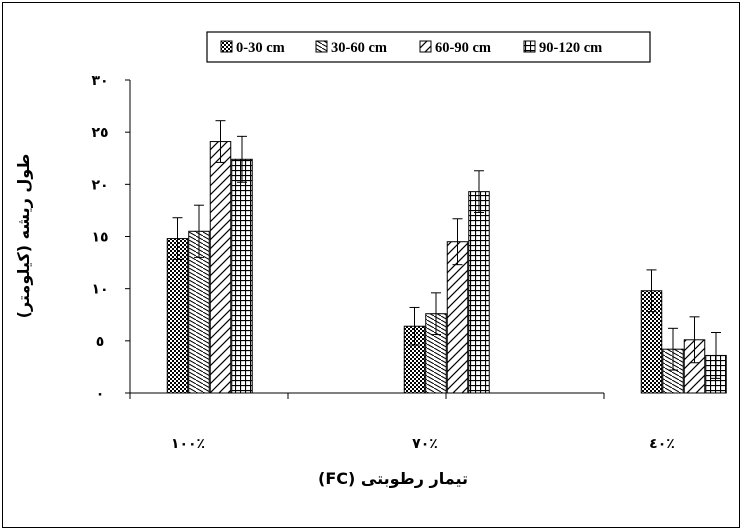  Describe the element at coordinates (662, 444) in the screenshot. I see `x-tick-label: ٤٠٪` at that location.